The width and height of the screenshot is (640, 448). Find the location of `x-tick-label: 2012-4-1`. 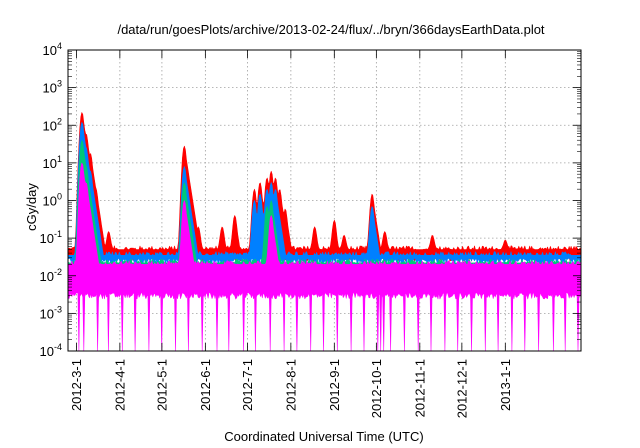

x-tick-label: 2012-4-1 is located at coordinates (119, 385).